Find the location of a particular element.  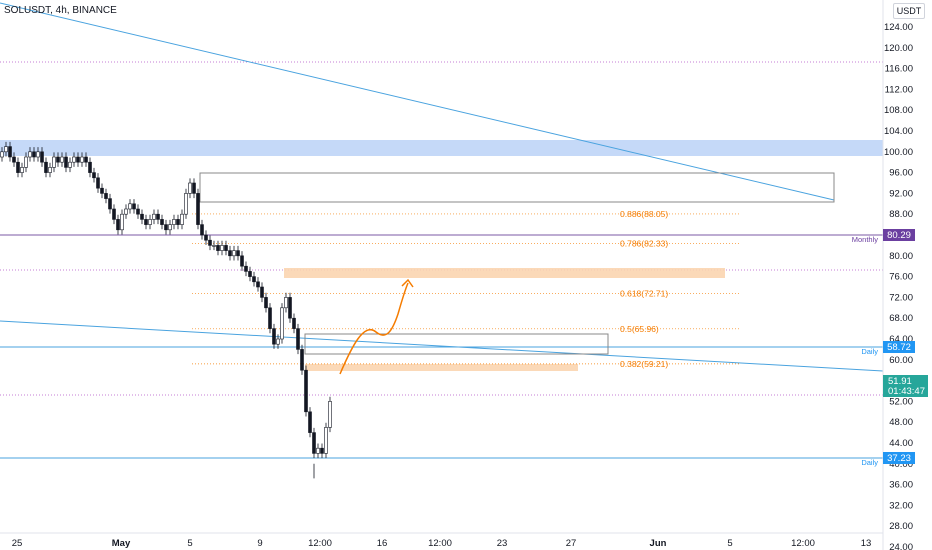

projection-arrowhead is located at coordinates (407, 283).